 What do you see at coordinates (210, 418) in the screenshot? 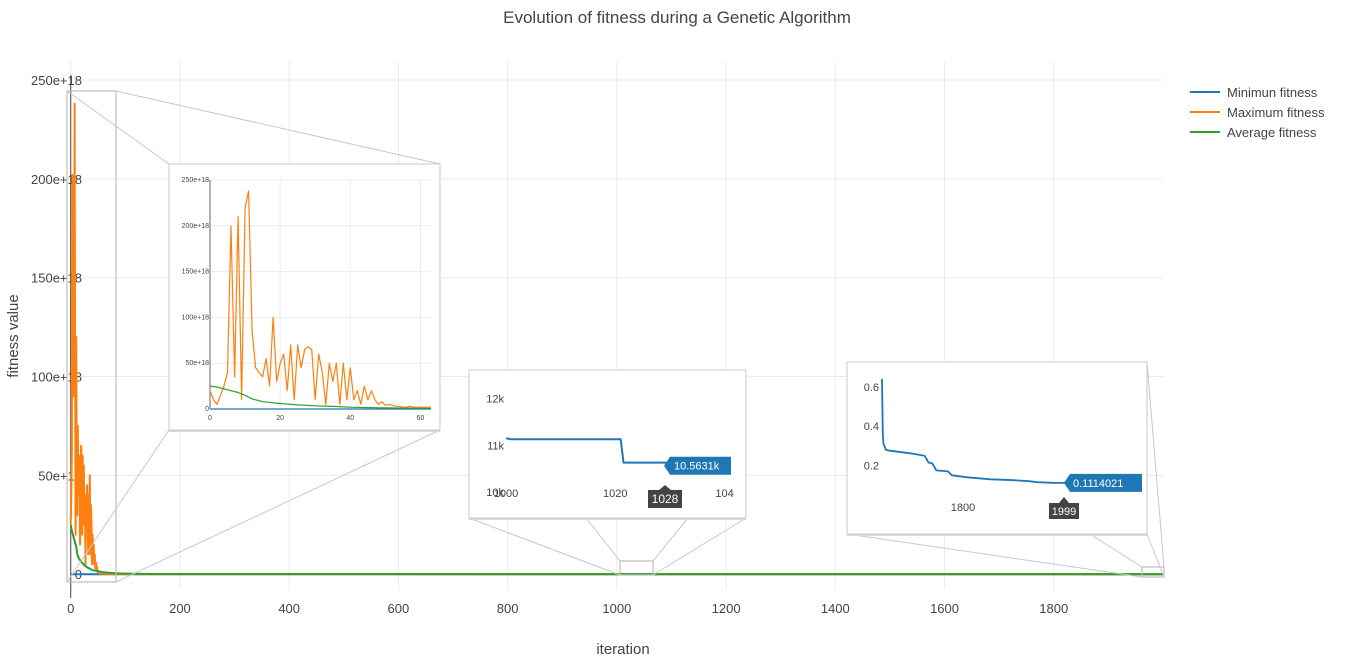
I see `inset-early-x-tick: 0` at bounding box center [210, 418].